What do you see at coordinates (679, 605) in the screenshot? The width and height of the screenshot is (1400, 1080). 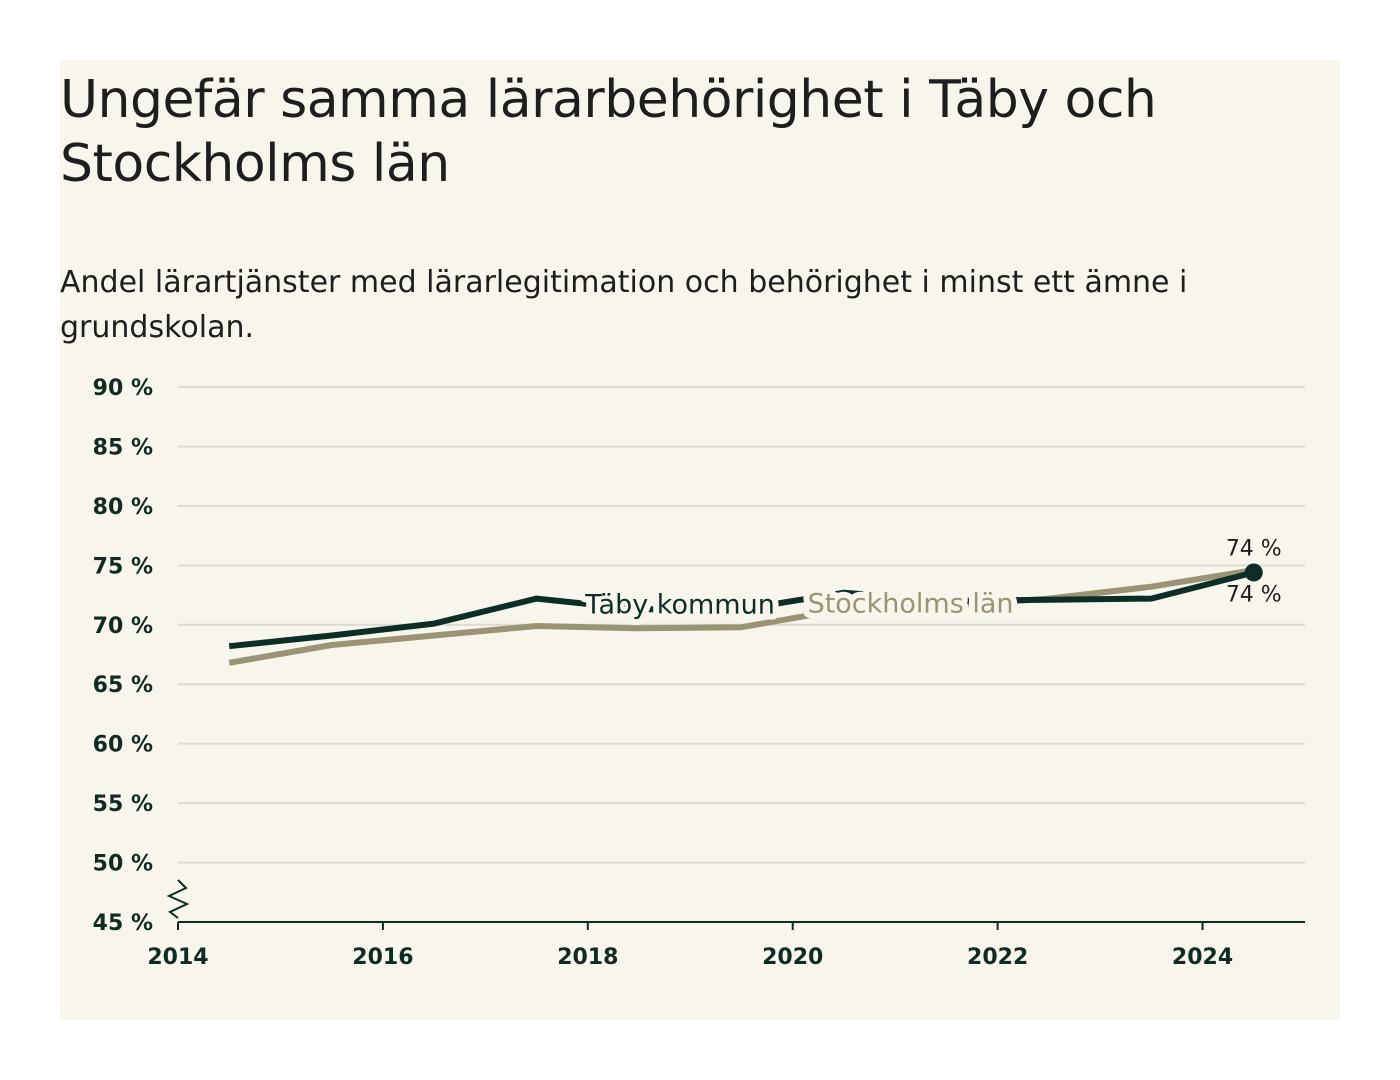 I see `series-label-taby: Täby kommun` at bounding box center [679, 605].